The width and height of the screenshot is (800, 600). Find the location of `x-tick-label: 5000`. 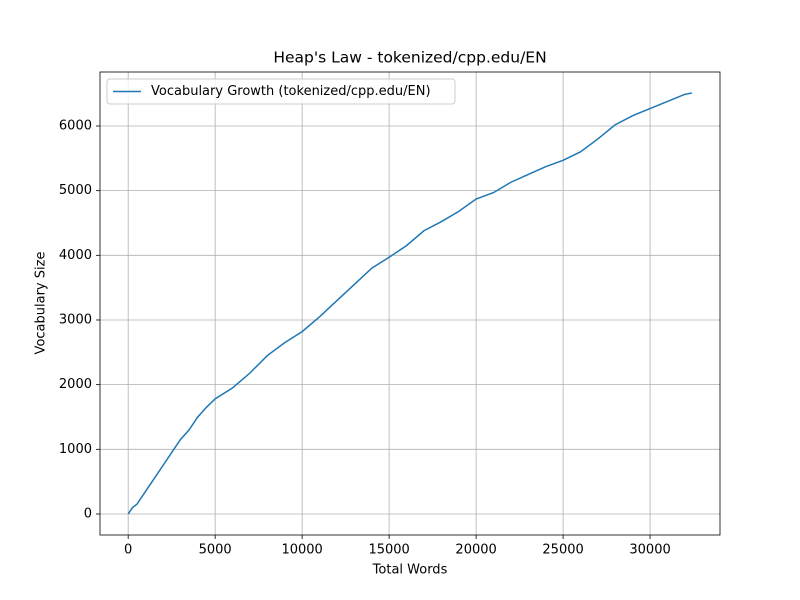

x-tick-label: 5000 is located at coordinates (215, 550).